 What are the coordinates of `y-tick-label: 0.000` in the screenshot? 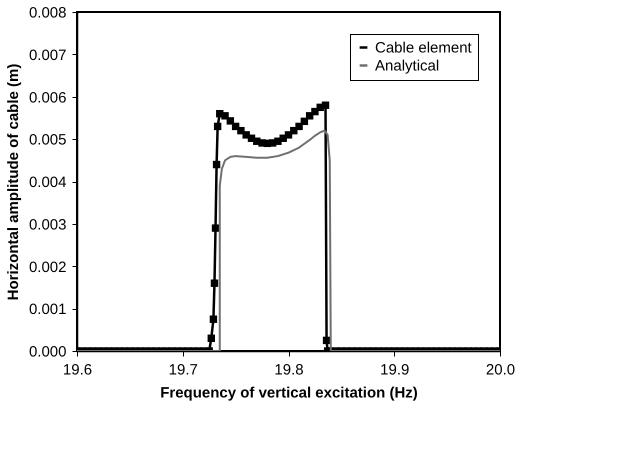 It's located at (47, 352).